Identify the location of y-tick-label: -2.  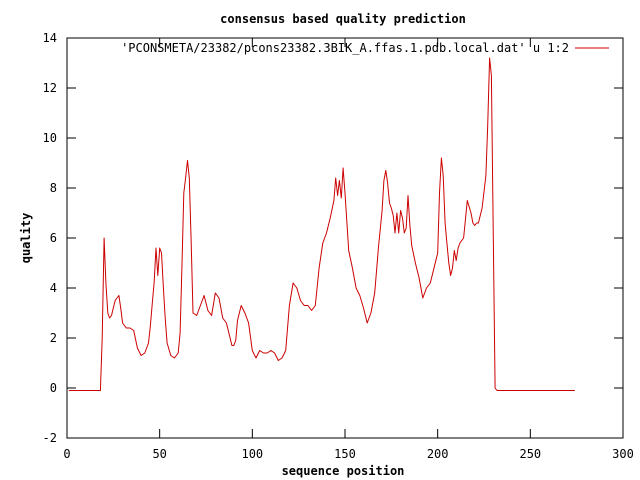
(50, 438).